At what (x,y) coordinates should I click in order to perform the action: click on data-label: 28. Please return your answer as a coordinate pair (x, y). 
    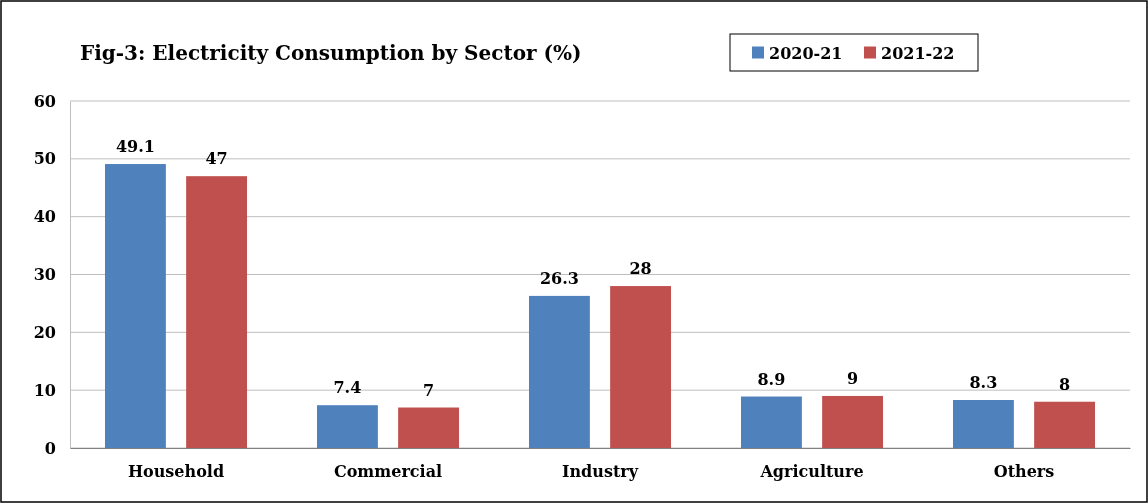
    Looking at the image, I should click on (640, 269).